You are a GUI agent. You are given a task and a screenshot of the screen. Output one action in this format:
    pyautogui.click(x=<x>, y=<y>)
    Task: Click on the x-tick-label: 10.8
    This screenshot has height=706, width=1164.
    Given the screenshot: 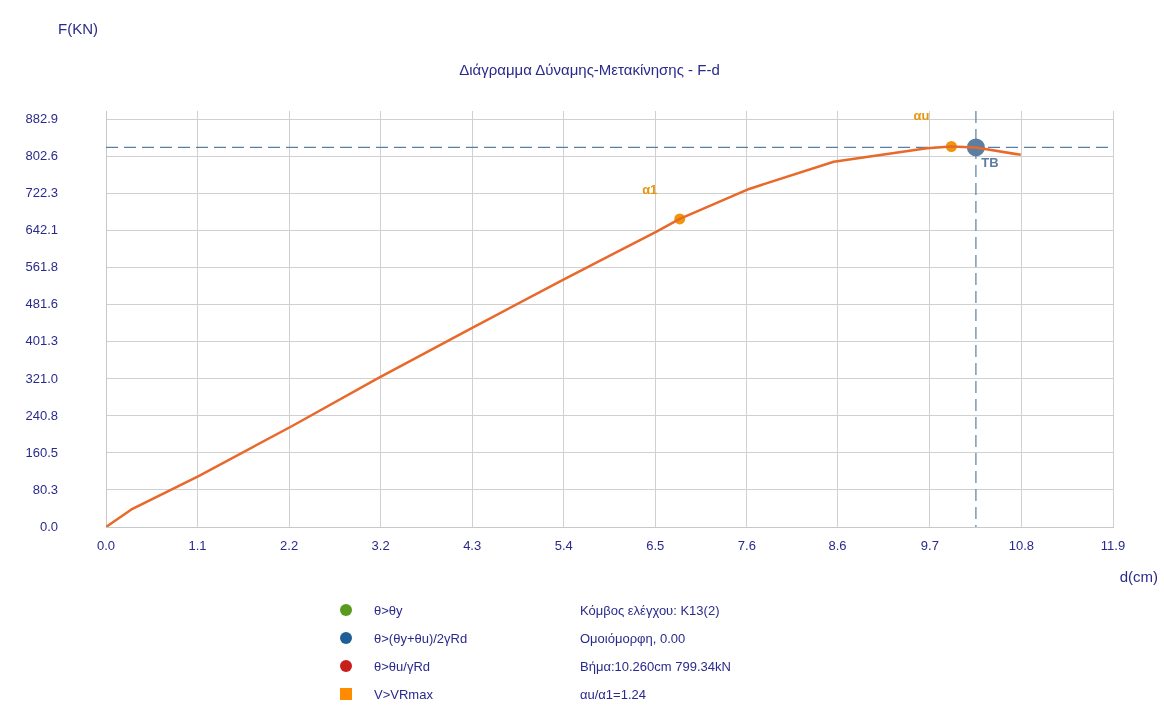 What is the action you would take?
    pyautogui.click(x=1021, y=546)
    